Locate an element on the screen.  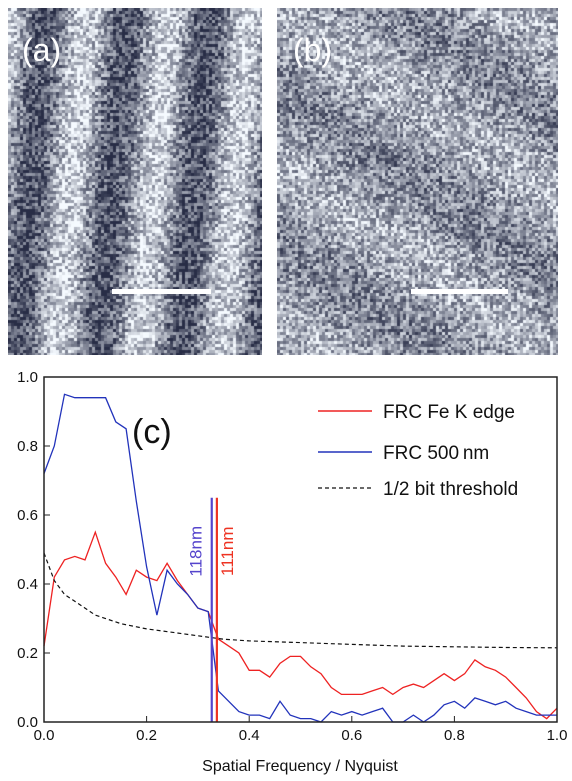
y-tick-label-2: 0.4 is located at coordinates (27, 584).